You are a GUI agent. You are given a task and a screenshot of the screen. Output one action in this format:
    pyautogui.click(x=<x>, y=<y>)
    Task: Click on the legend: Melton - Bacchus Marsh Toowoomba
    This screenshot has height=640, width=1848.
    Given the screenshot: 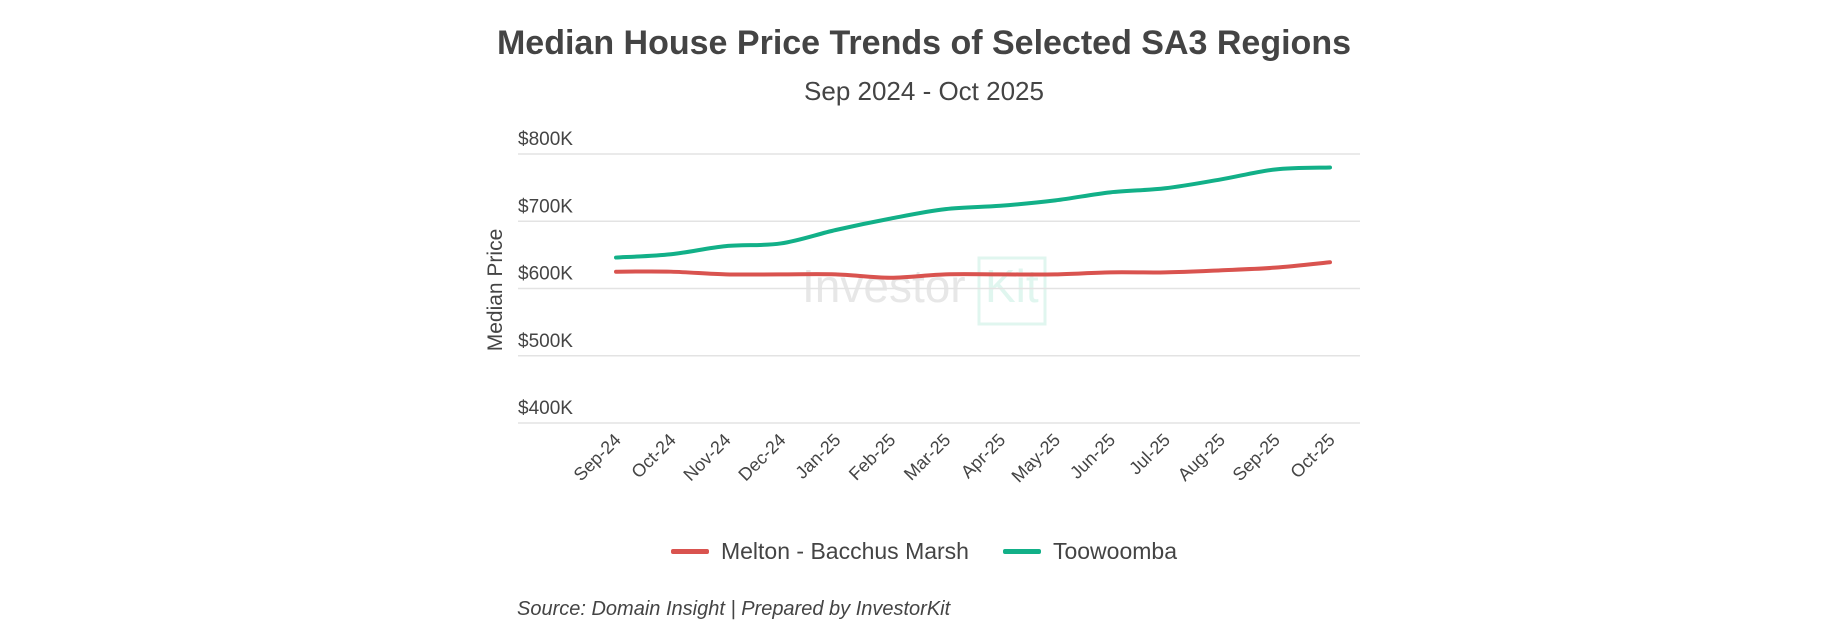 What is the action you would take?
    pyautogui.click(x=924, y=551)
    